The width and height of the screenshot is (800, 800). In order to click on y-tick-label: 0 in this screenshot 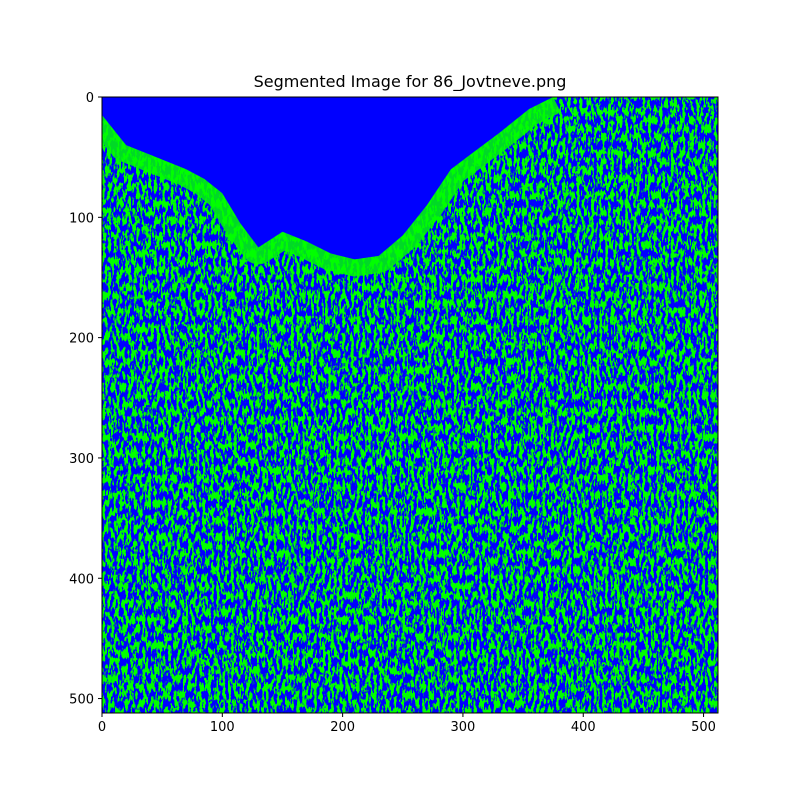, I will do `click(90, 98)`.